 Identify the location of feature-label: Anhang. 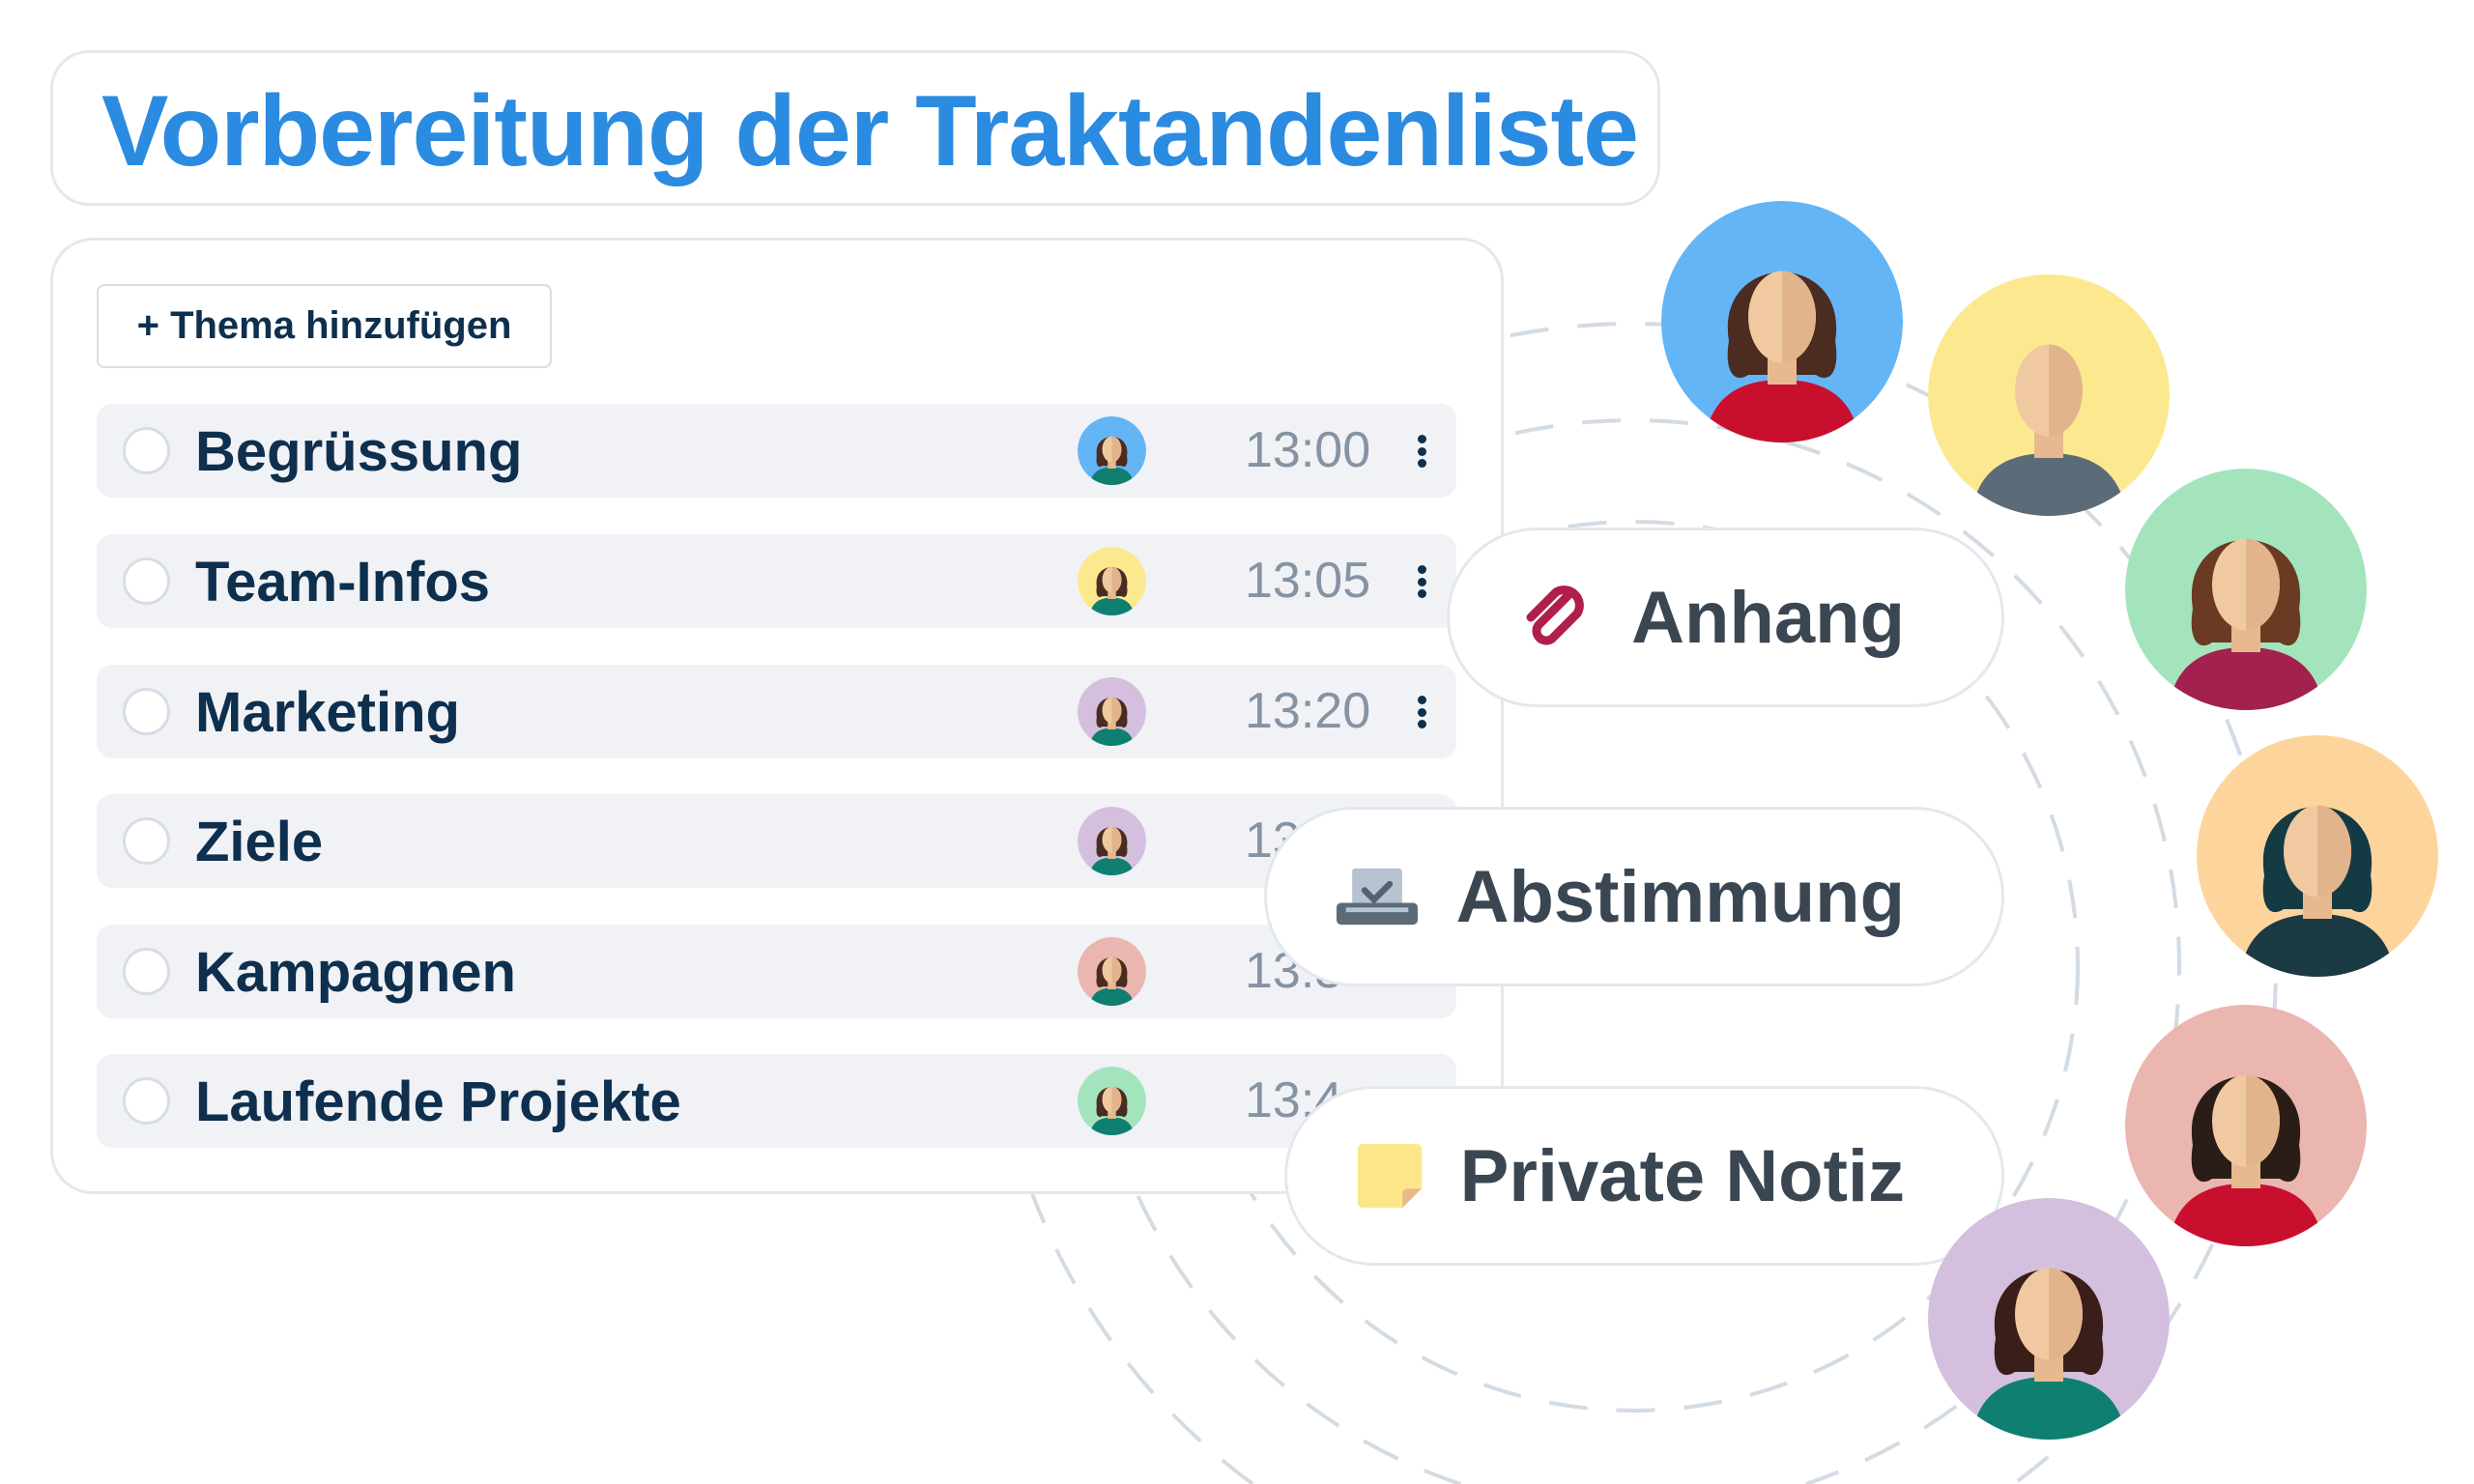
(1768, 618).